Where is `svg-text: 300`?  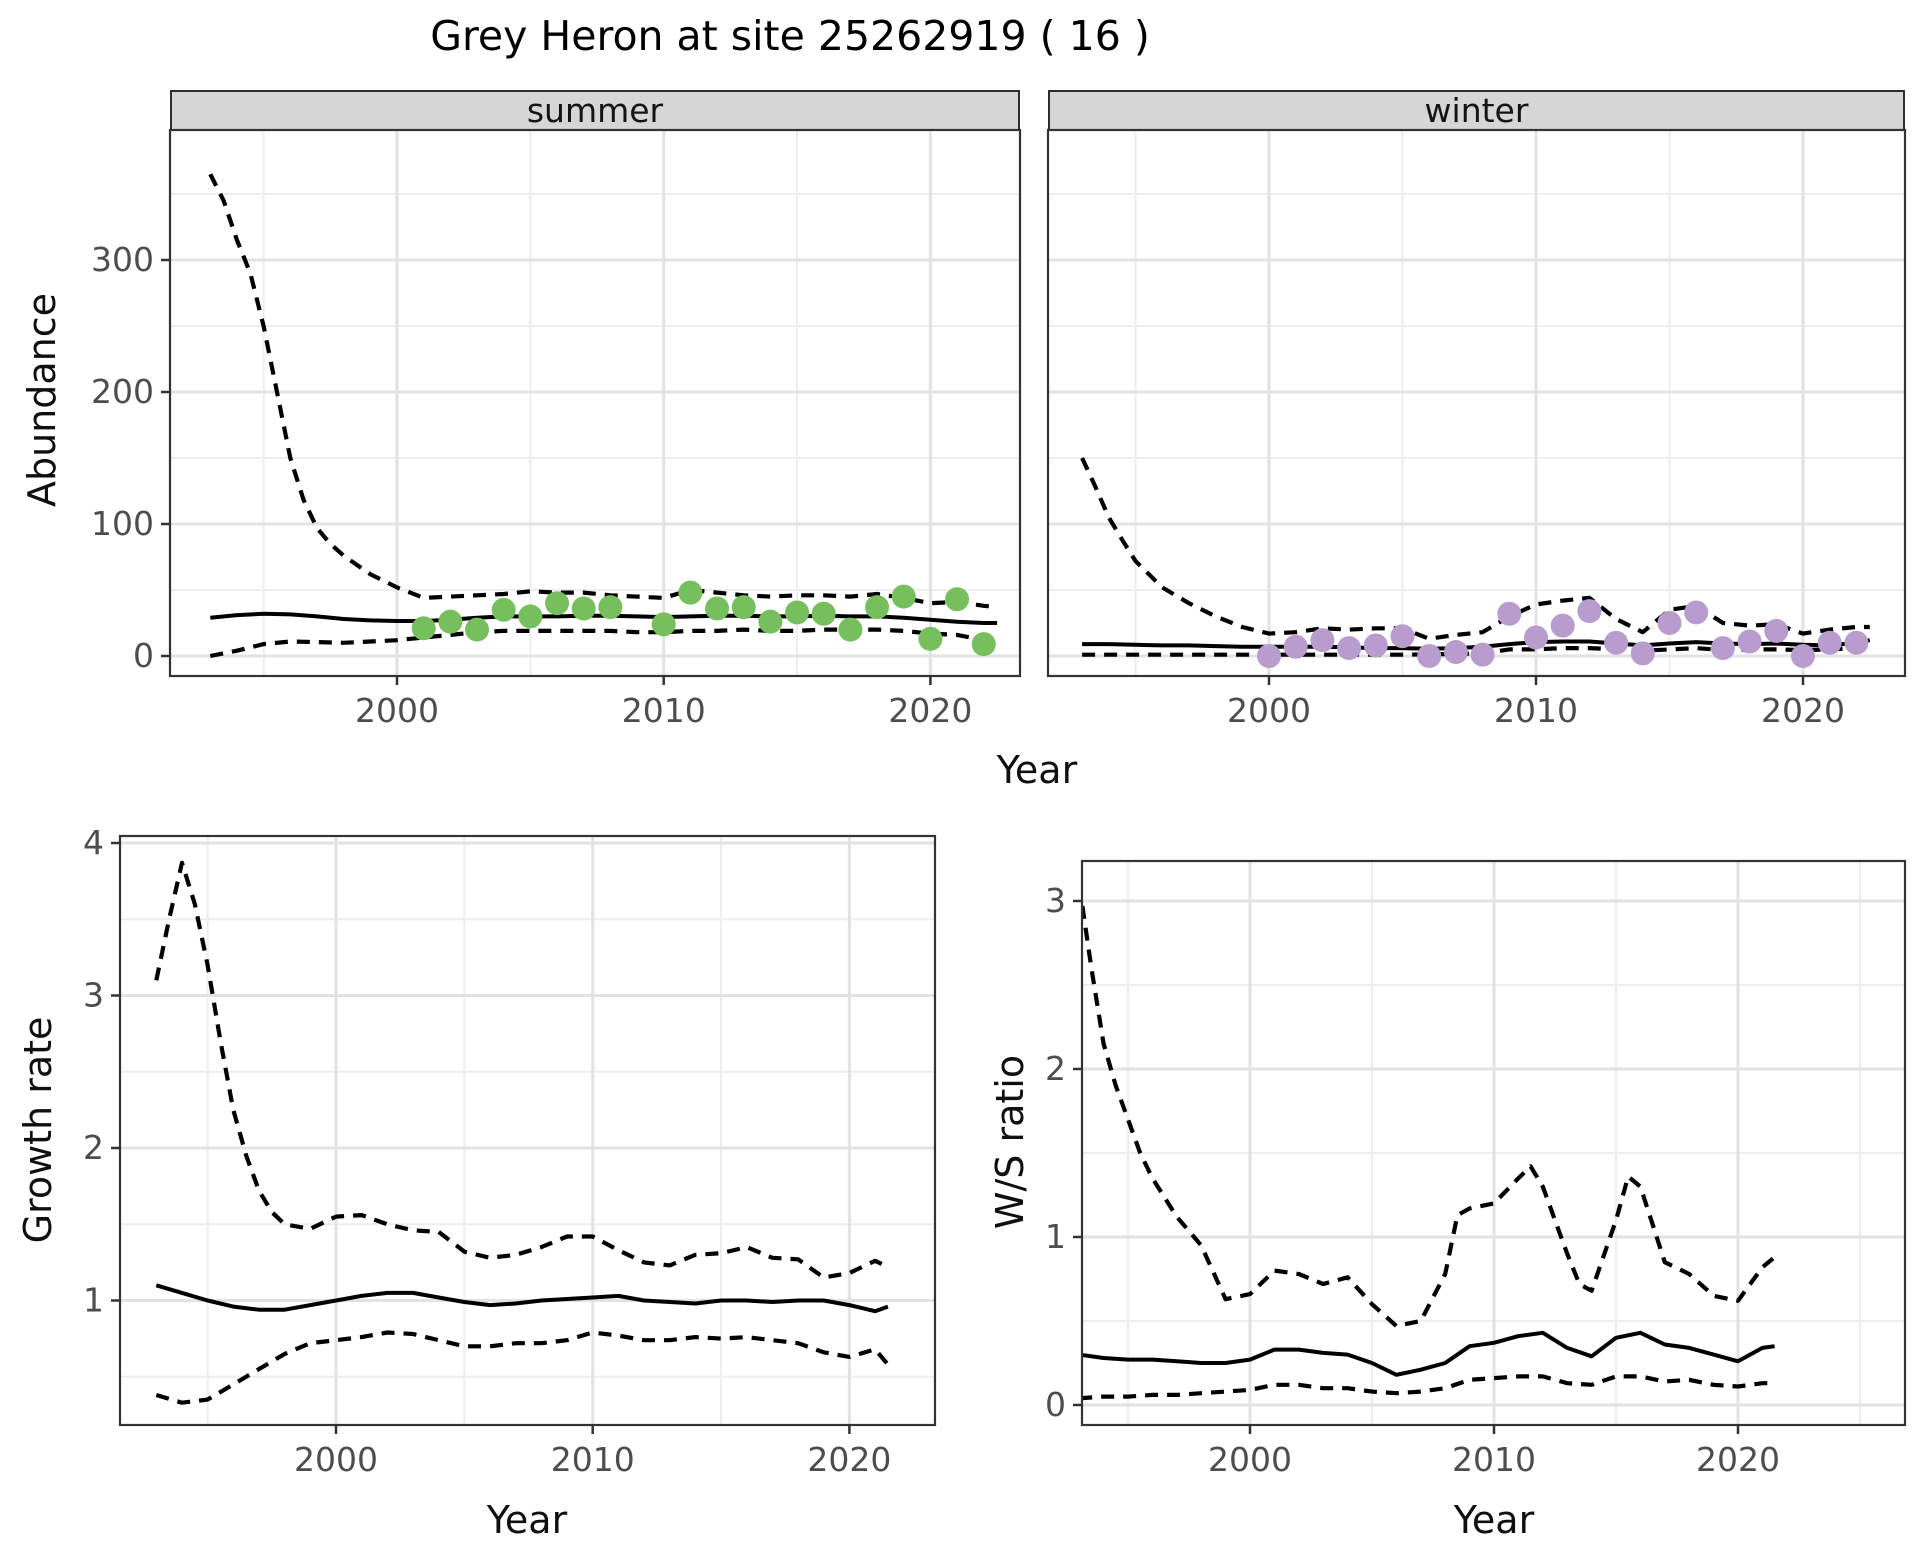 svg-text: 300 is located at coordinates (122, 259).